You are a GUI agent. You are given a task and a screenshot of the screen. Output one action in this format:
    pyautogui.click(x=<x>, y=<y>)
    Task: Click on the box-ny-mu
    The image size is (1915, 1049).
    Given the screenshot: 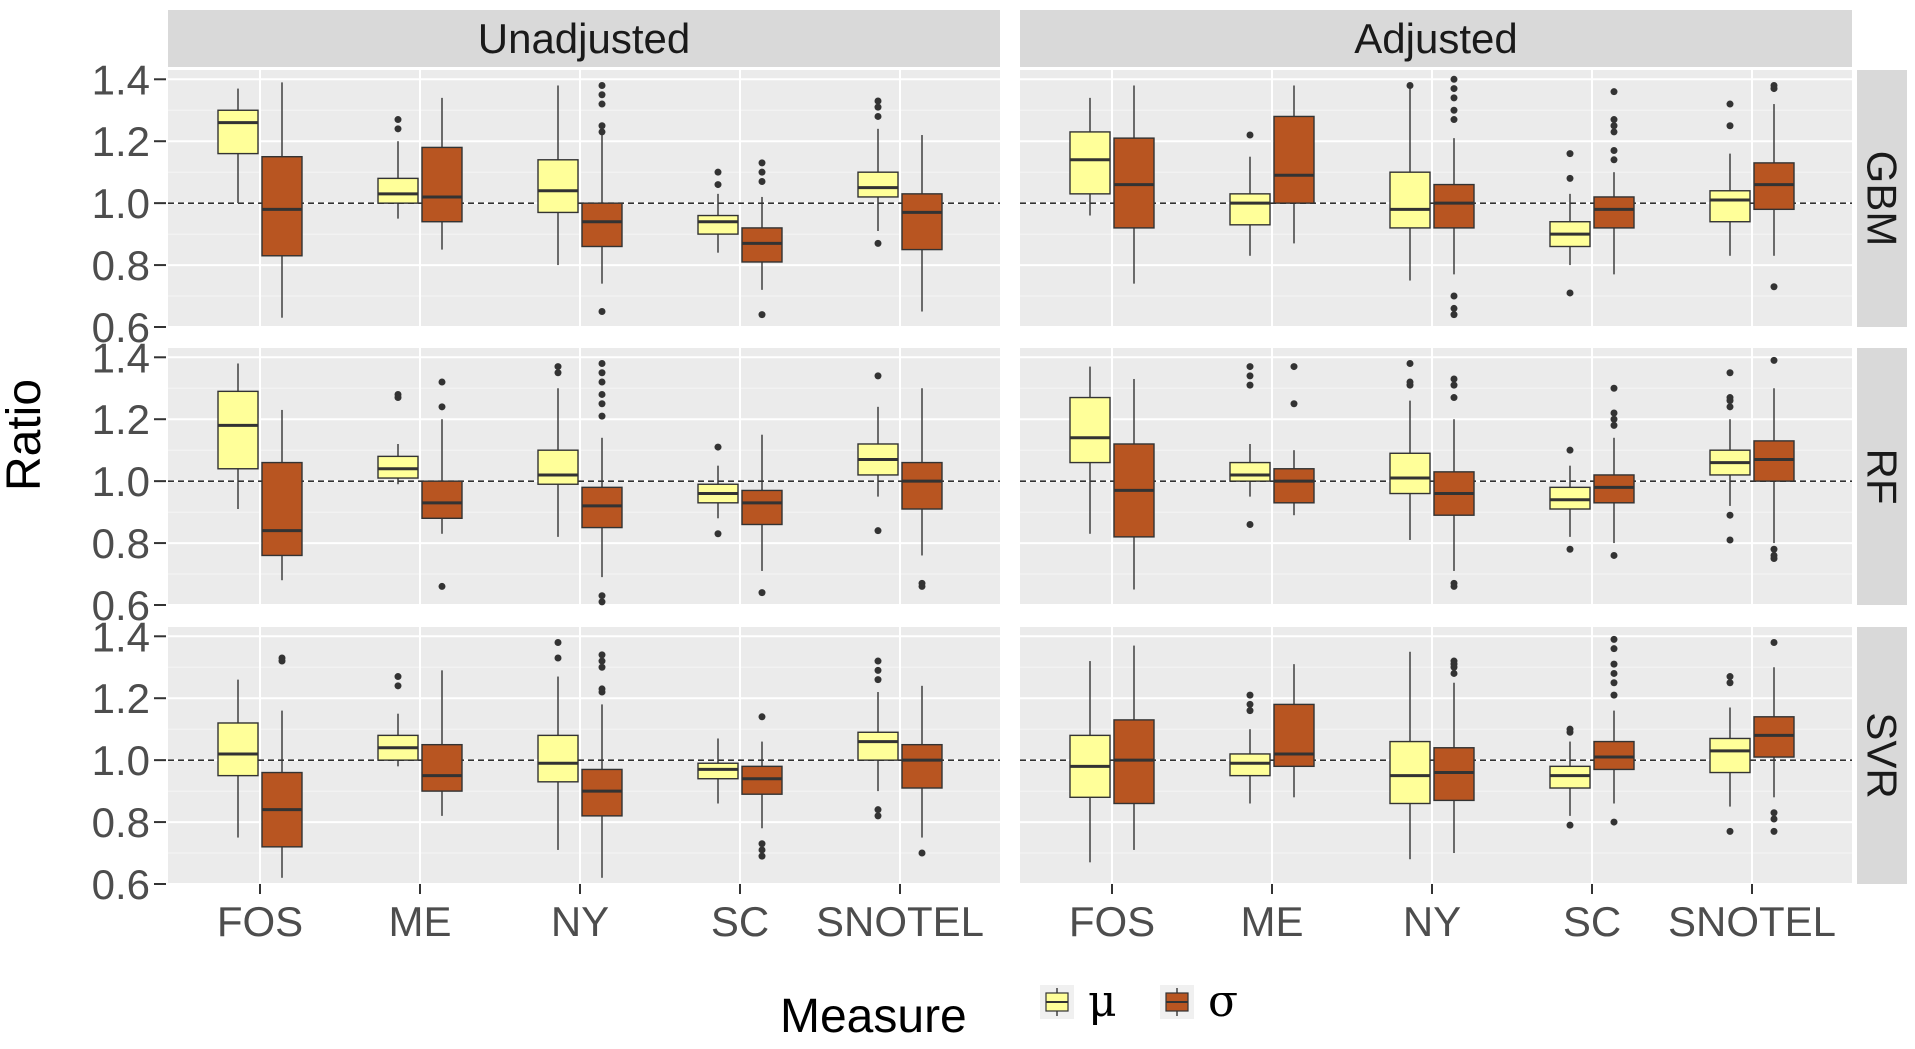 What is the action you would take?
    pyautogui.click(x=558, y=450)
    